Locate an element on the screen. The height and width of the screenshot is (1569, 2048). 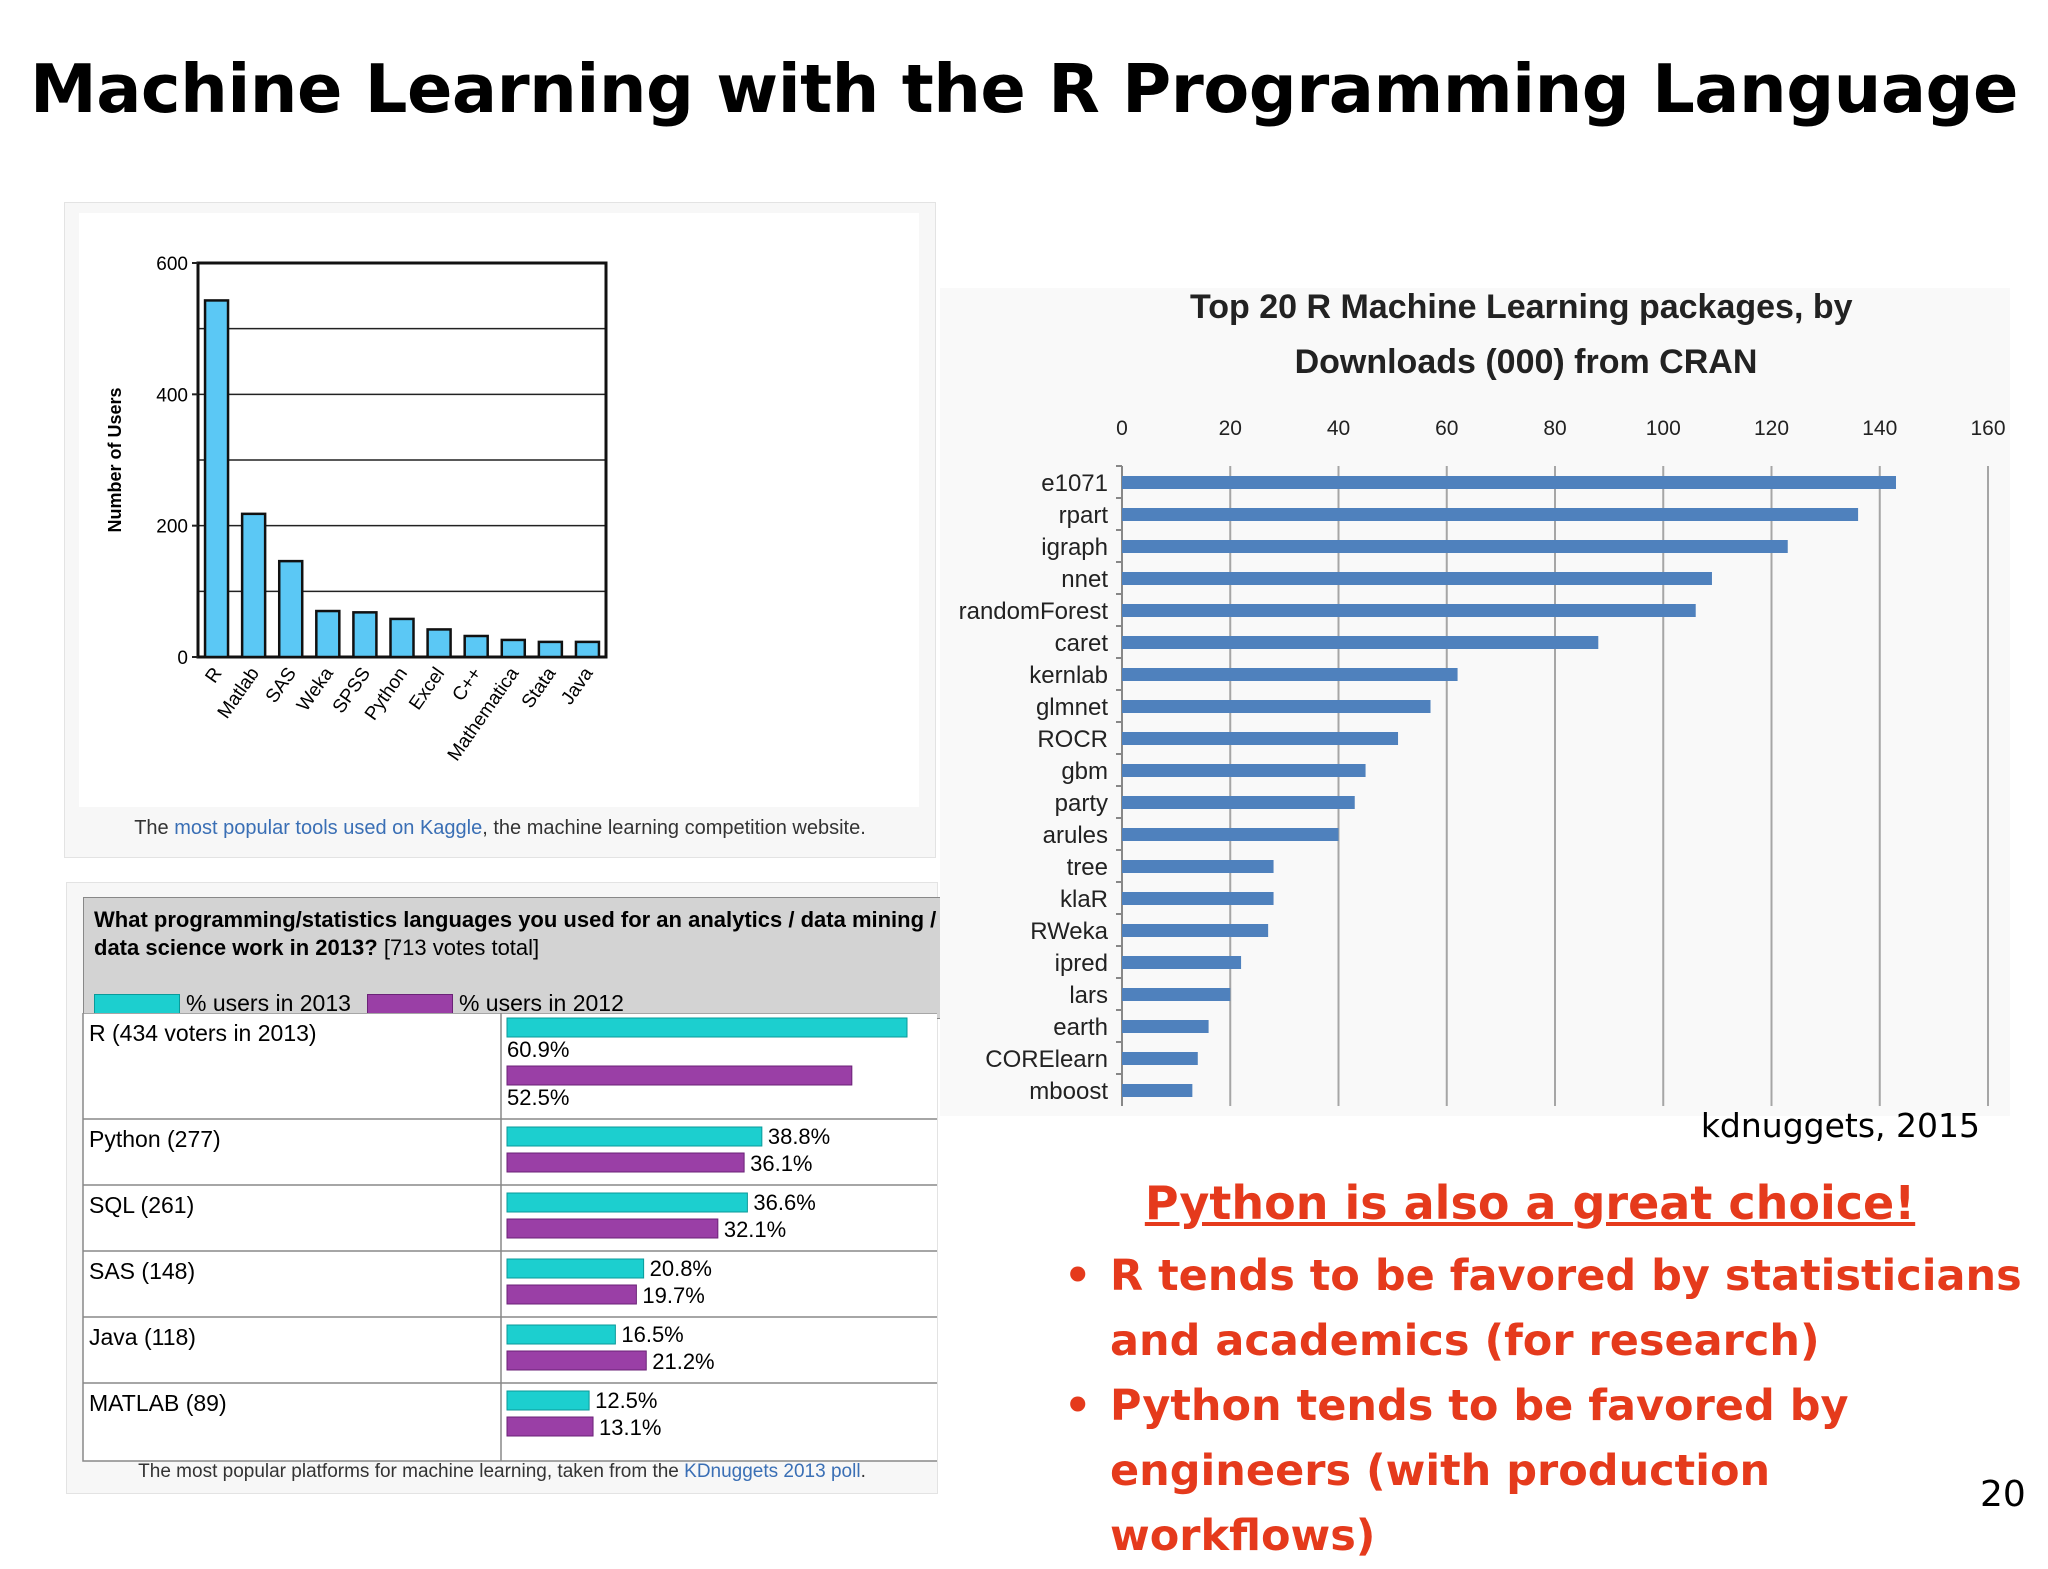
cran-y-tick-label: tree is located at coordinates (1087, 867).